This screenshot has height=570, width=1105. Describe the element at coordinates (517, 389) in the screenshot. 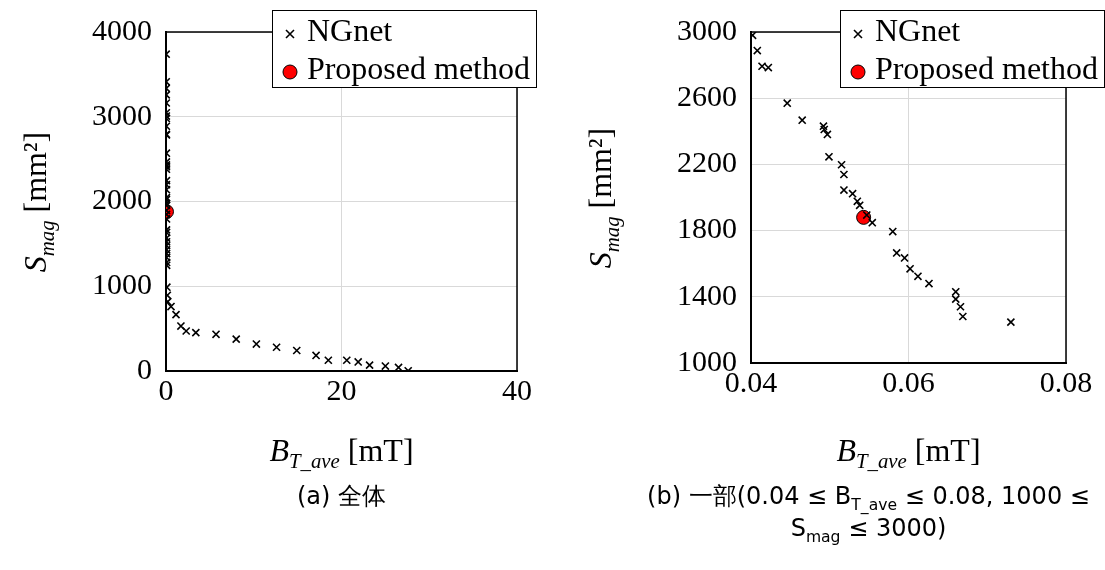

I see `x-tick-label: 40` at that location.